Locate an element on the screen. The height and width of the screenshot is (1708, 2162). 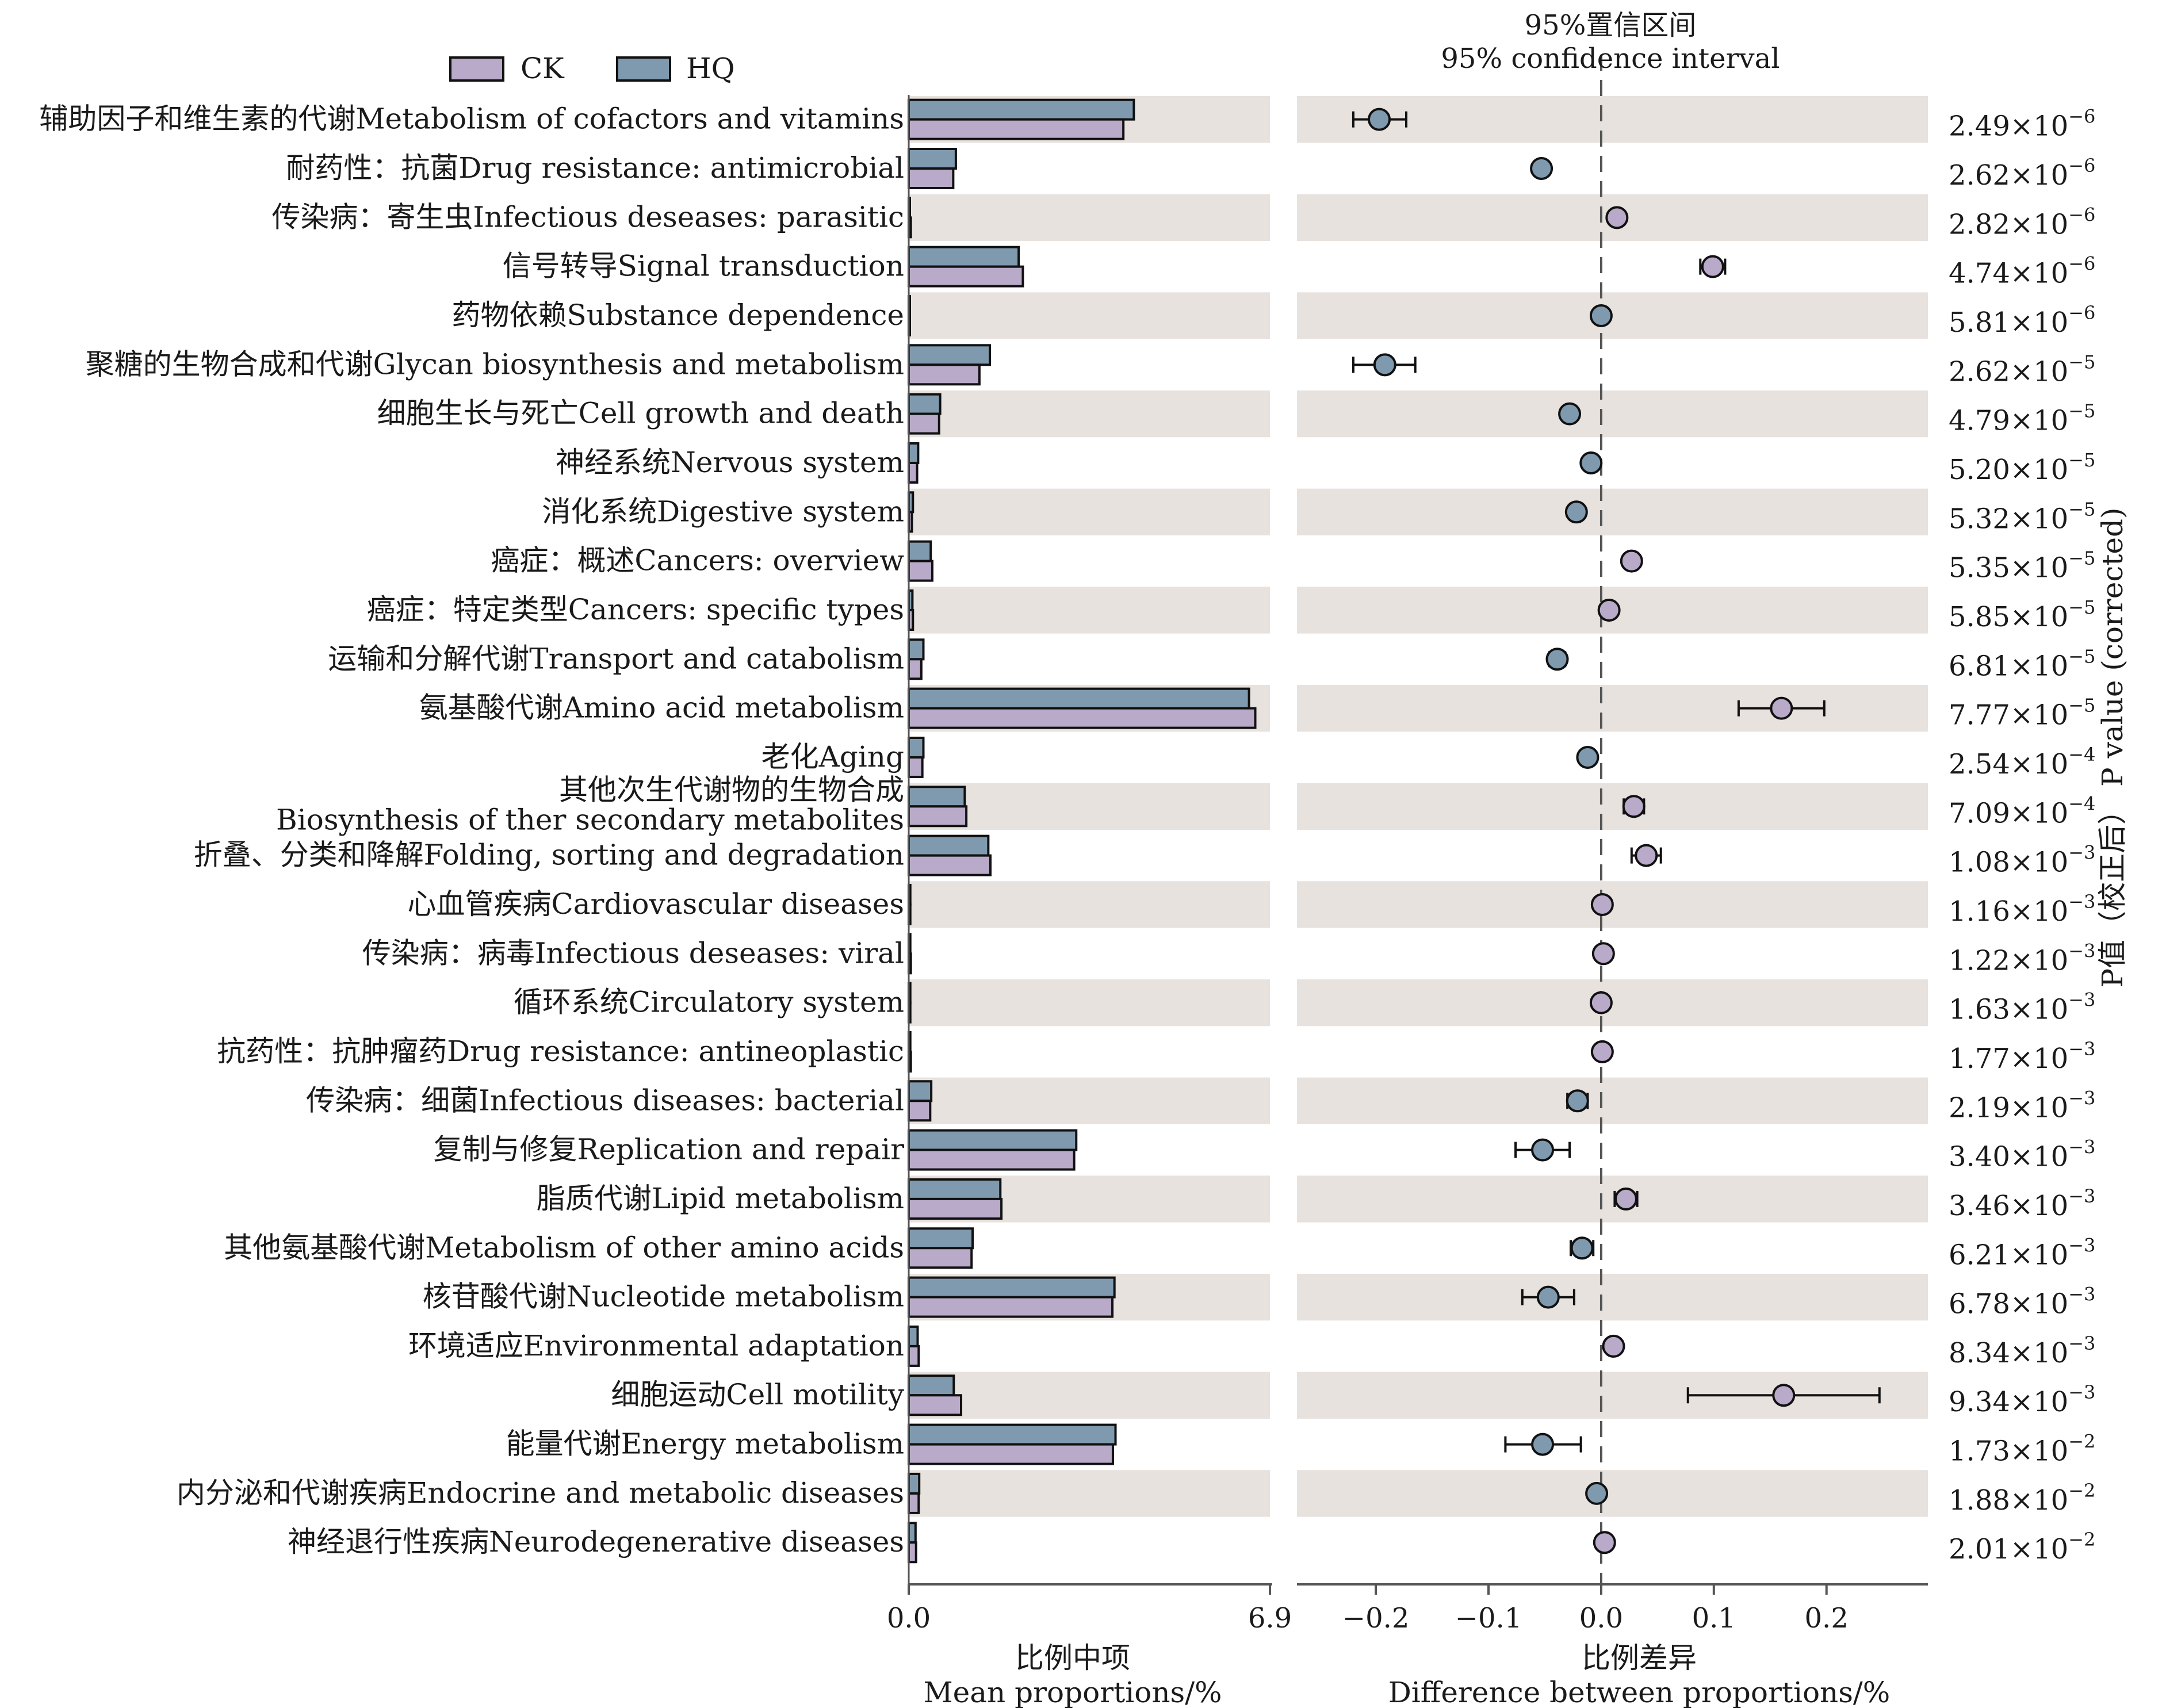
left-axis-title-cn: 比例中项 is located at coordinates (1072, 1658).